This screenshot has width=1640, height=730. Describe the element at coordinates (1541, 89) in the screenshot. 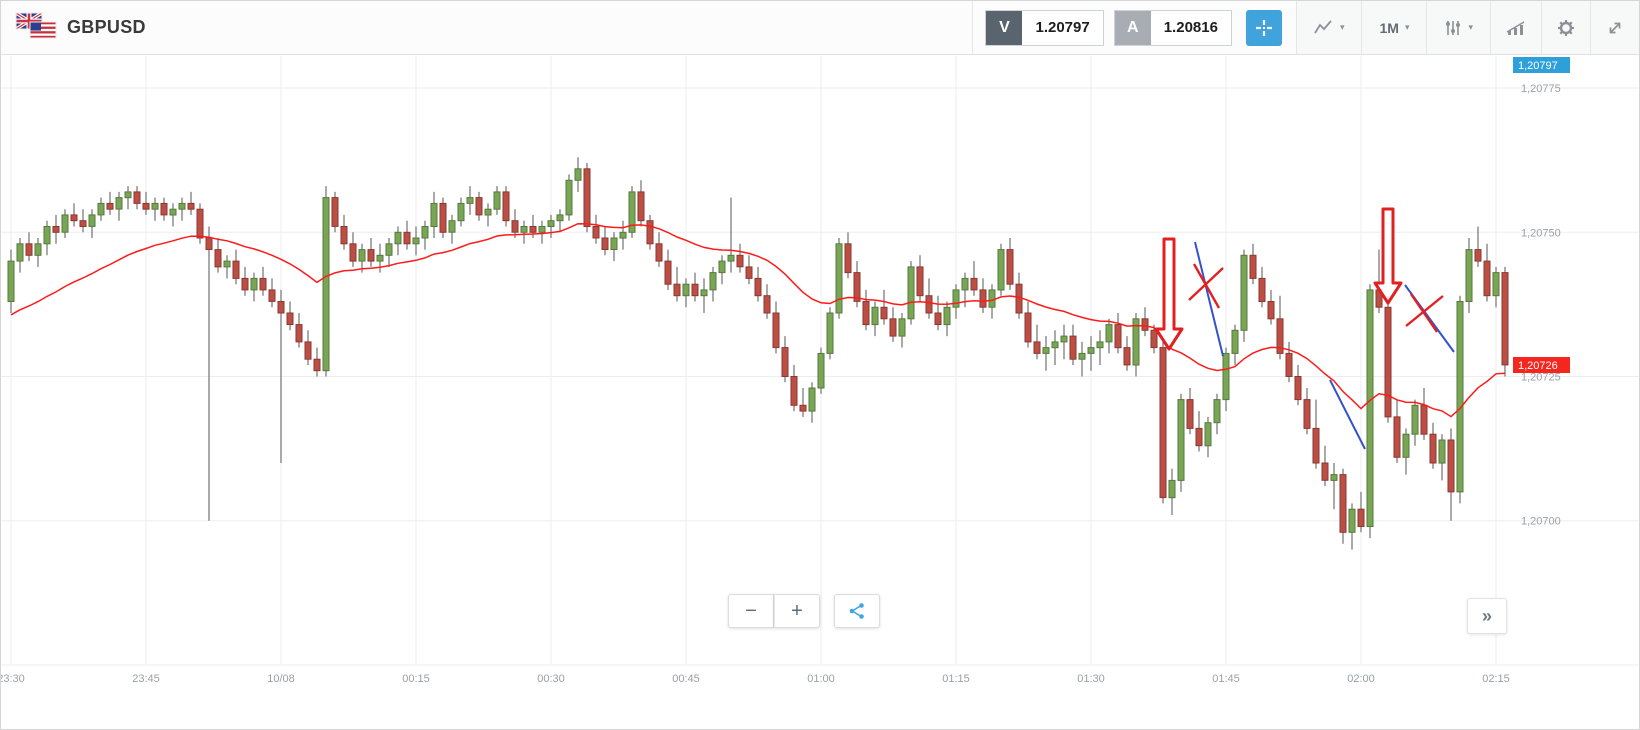

I see `svg-text: 1,20775` at that location.